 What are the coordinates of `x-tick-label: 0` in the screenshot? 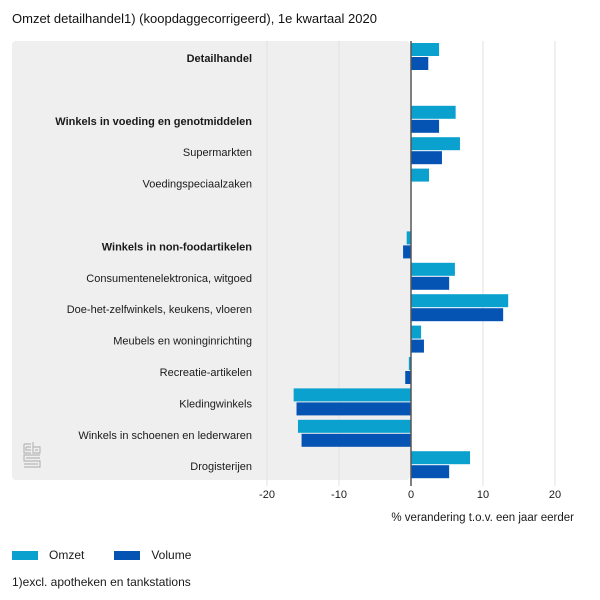 It's located at (411, 495).